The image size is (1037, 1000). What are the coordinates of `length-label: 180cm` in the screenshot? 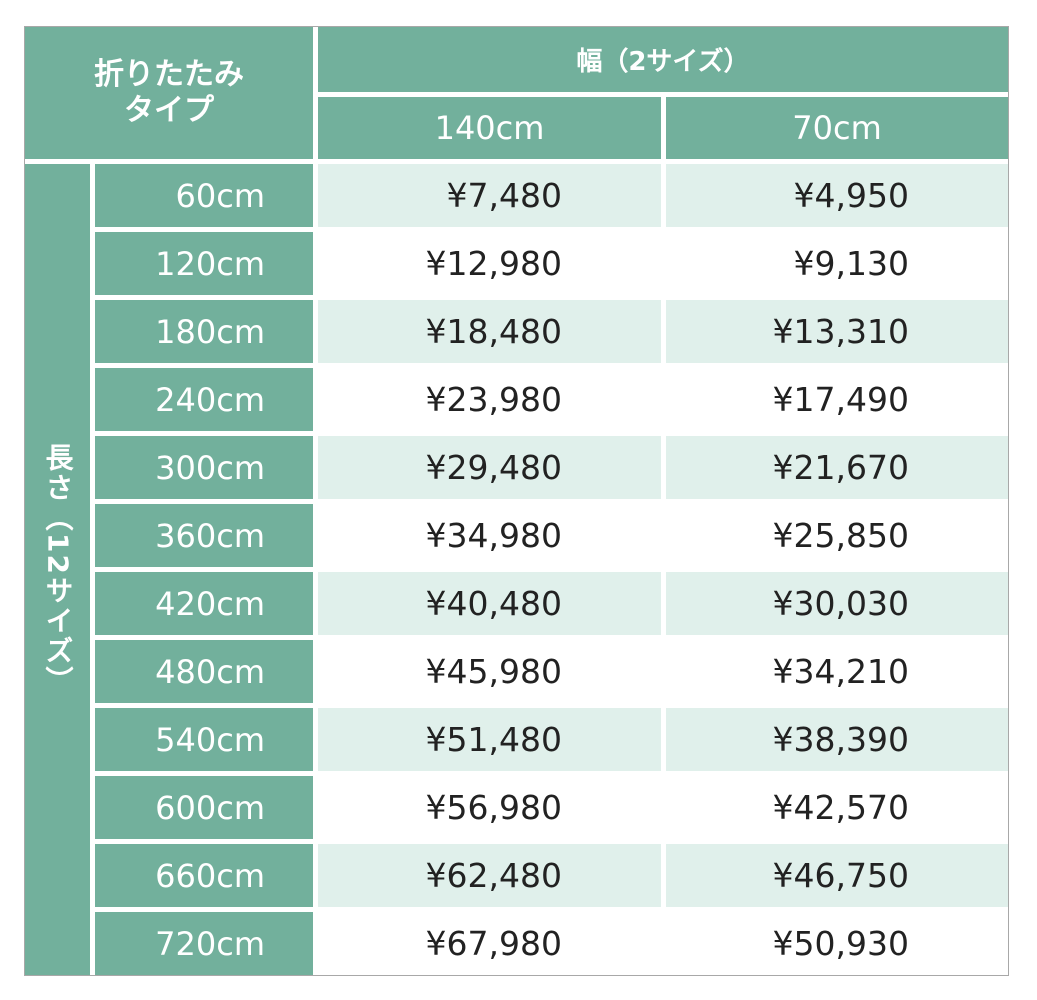 It's located at (204, 331).